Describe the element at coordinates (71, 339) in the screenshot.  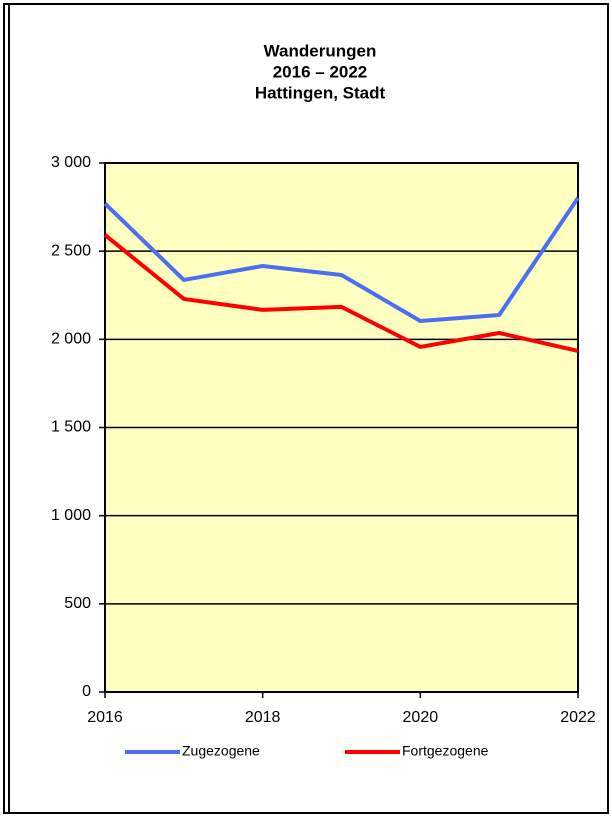
I see `y-tick-label: 2 000` at that location.